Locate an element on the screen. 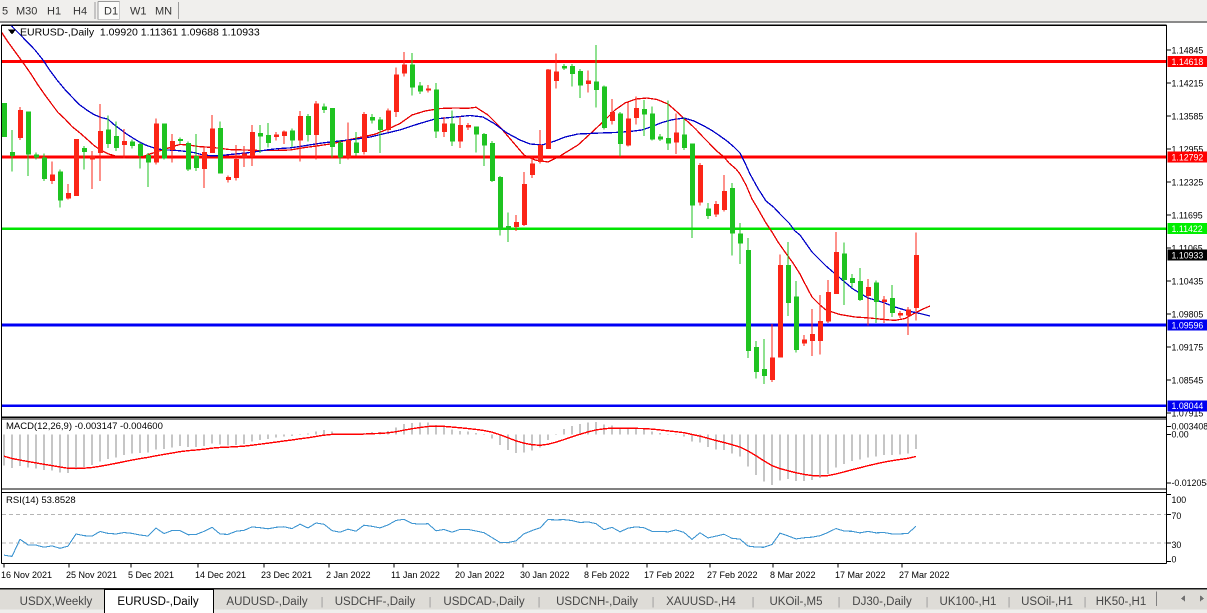 The image size is (1207, 613). svg-text: 1.09175 is located at coordinates (1188, 347).